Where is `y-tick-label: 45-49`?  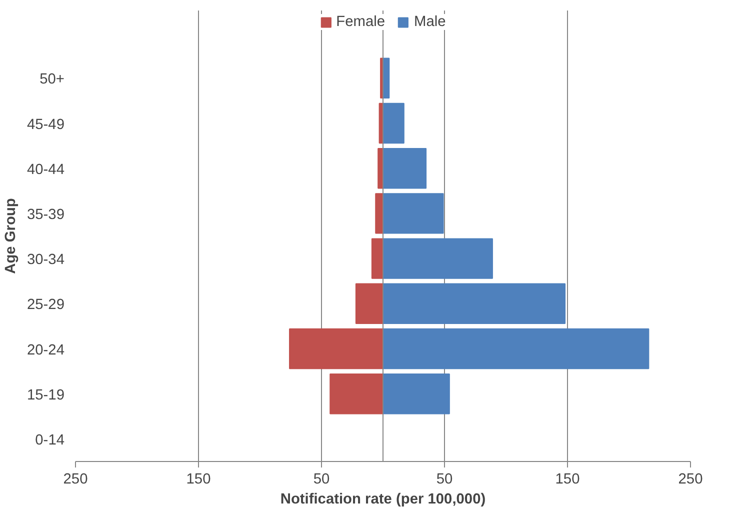 y-tick-label: 45-49 is located at coordinates (46, 124).